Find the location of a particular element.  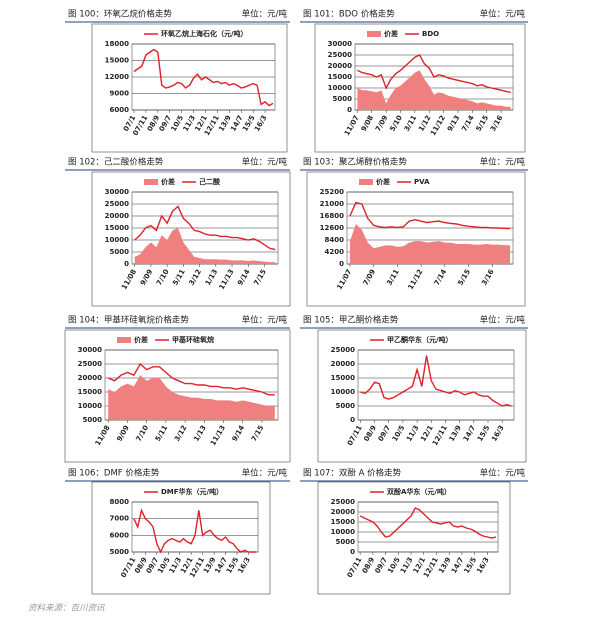

caption: 图 101：BDO 价格走势 is located at coordinates (349, 14).